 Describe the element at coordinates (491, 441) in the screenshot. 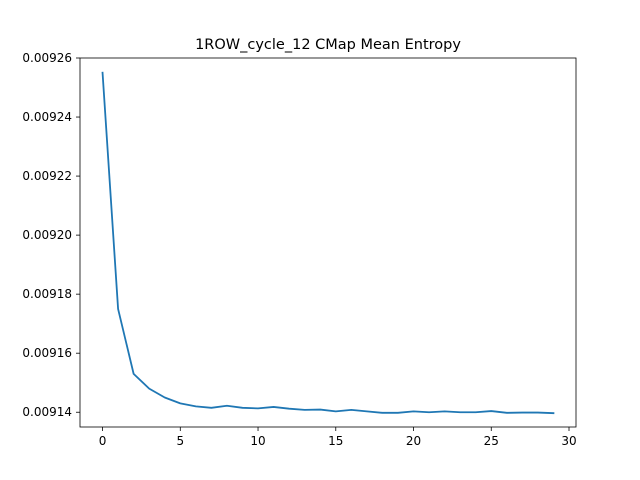

I see `x-tick-label: 25` at that location.